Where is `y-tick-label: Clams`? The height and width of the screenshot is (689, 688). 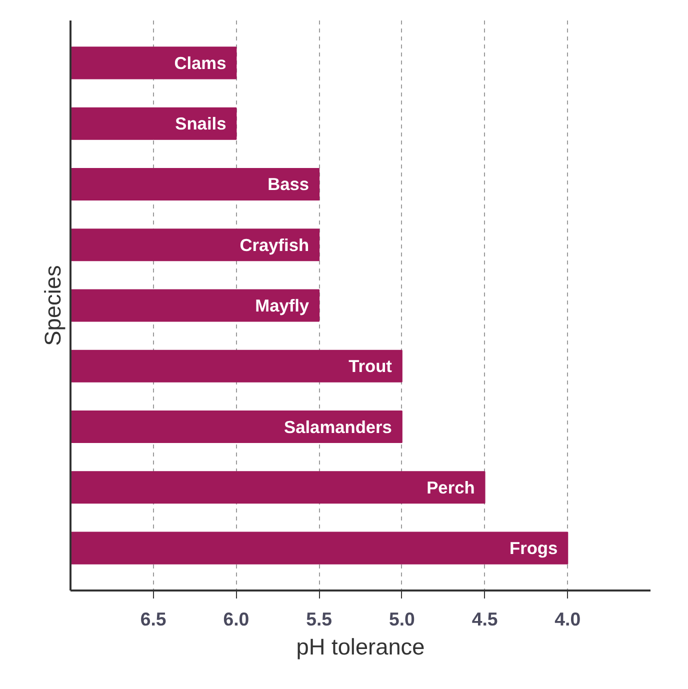
y-tick-label: Clams is located at coordinates (200, 62).